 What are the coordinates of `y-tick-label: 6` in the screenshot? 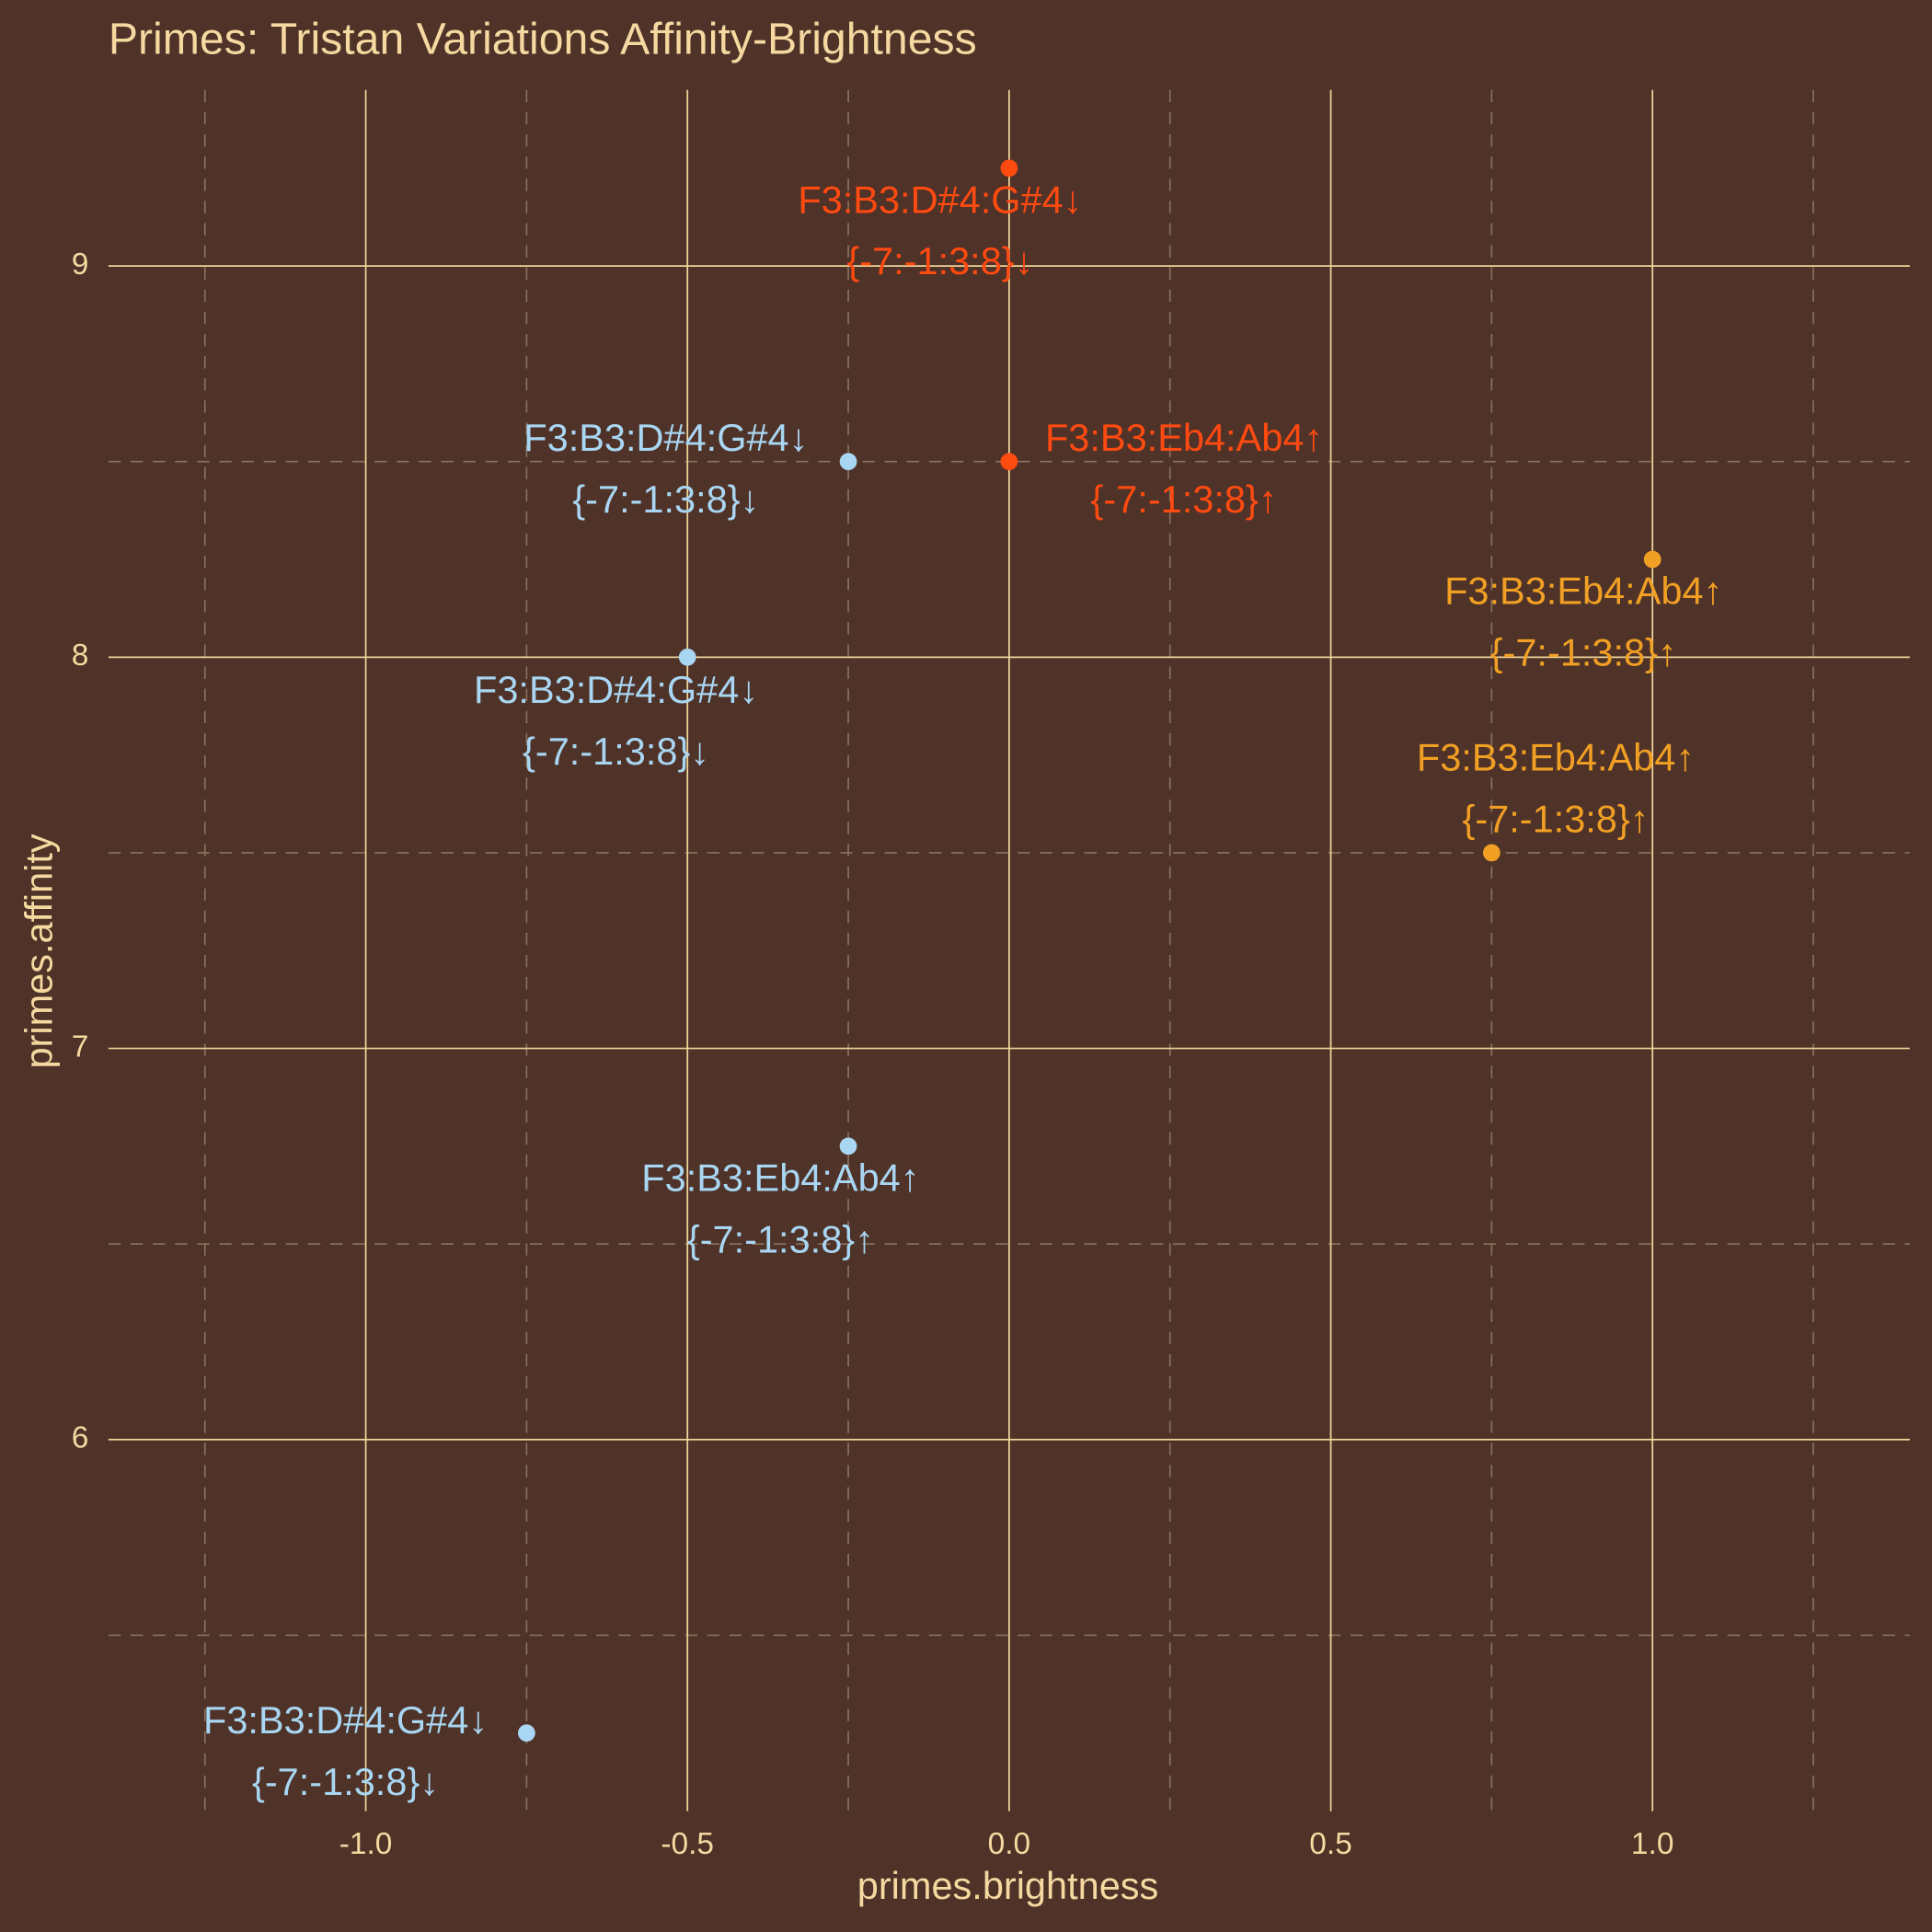 It's located at (80, 1438).